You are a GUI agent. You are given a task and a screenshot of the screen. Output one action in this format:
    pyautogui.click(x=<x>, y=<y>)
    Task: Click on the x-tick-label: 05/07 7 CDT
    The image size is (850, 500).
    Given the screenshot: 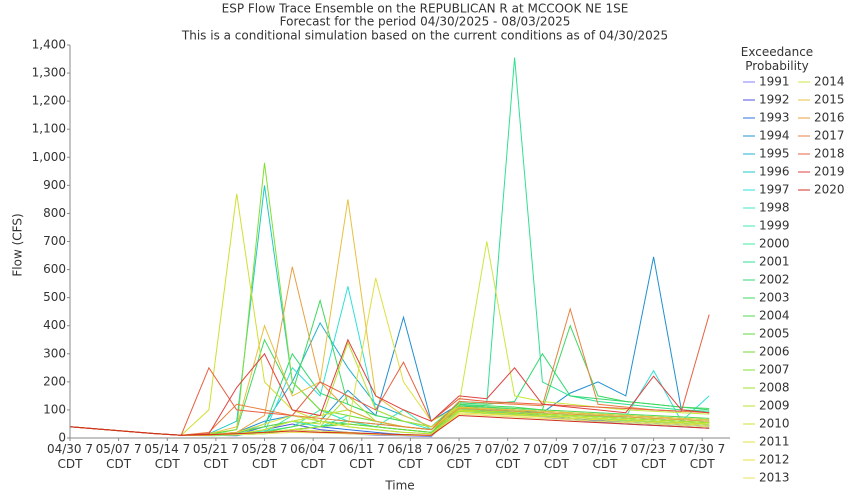 What is the action you would take?
    pyautogui.click(x=118, y=456)
    